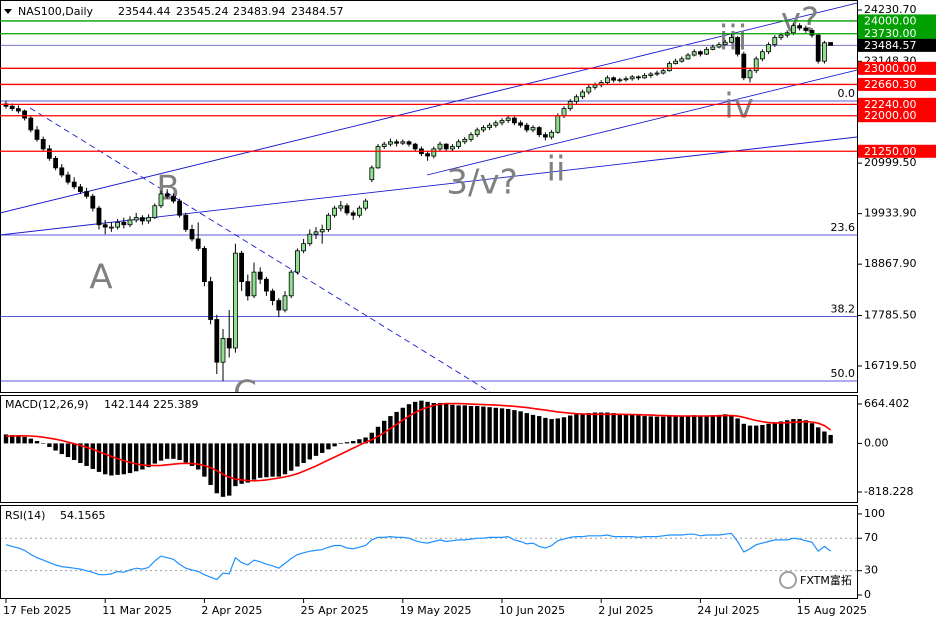 This screenshot has height=624, width=936. I want to click on level-tag, so click(897, 116).